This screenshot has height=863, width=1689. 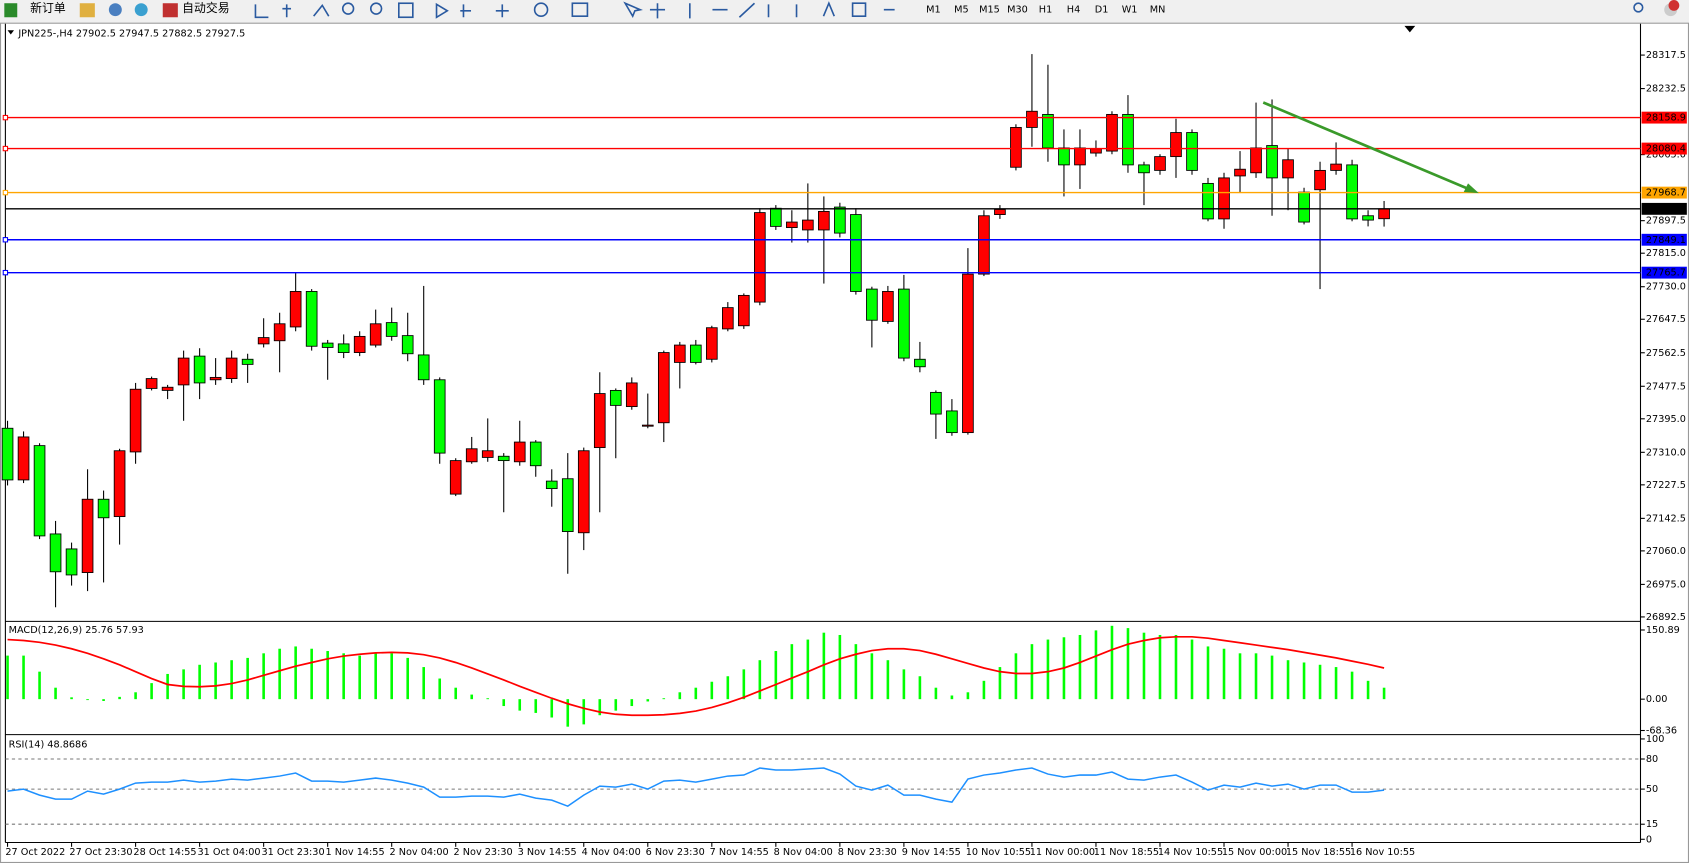 What do you see at coordinates (419, 852) in the screenshot?
I see `x-tick-label: 2 Nov 04:00` at bounding box center [419, 852].